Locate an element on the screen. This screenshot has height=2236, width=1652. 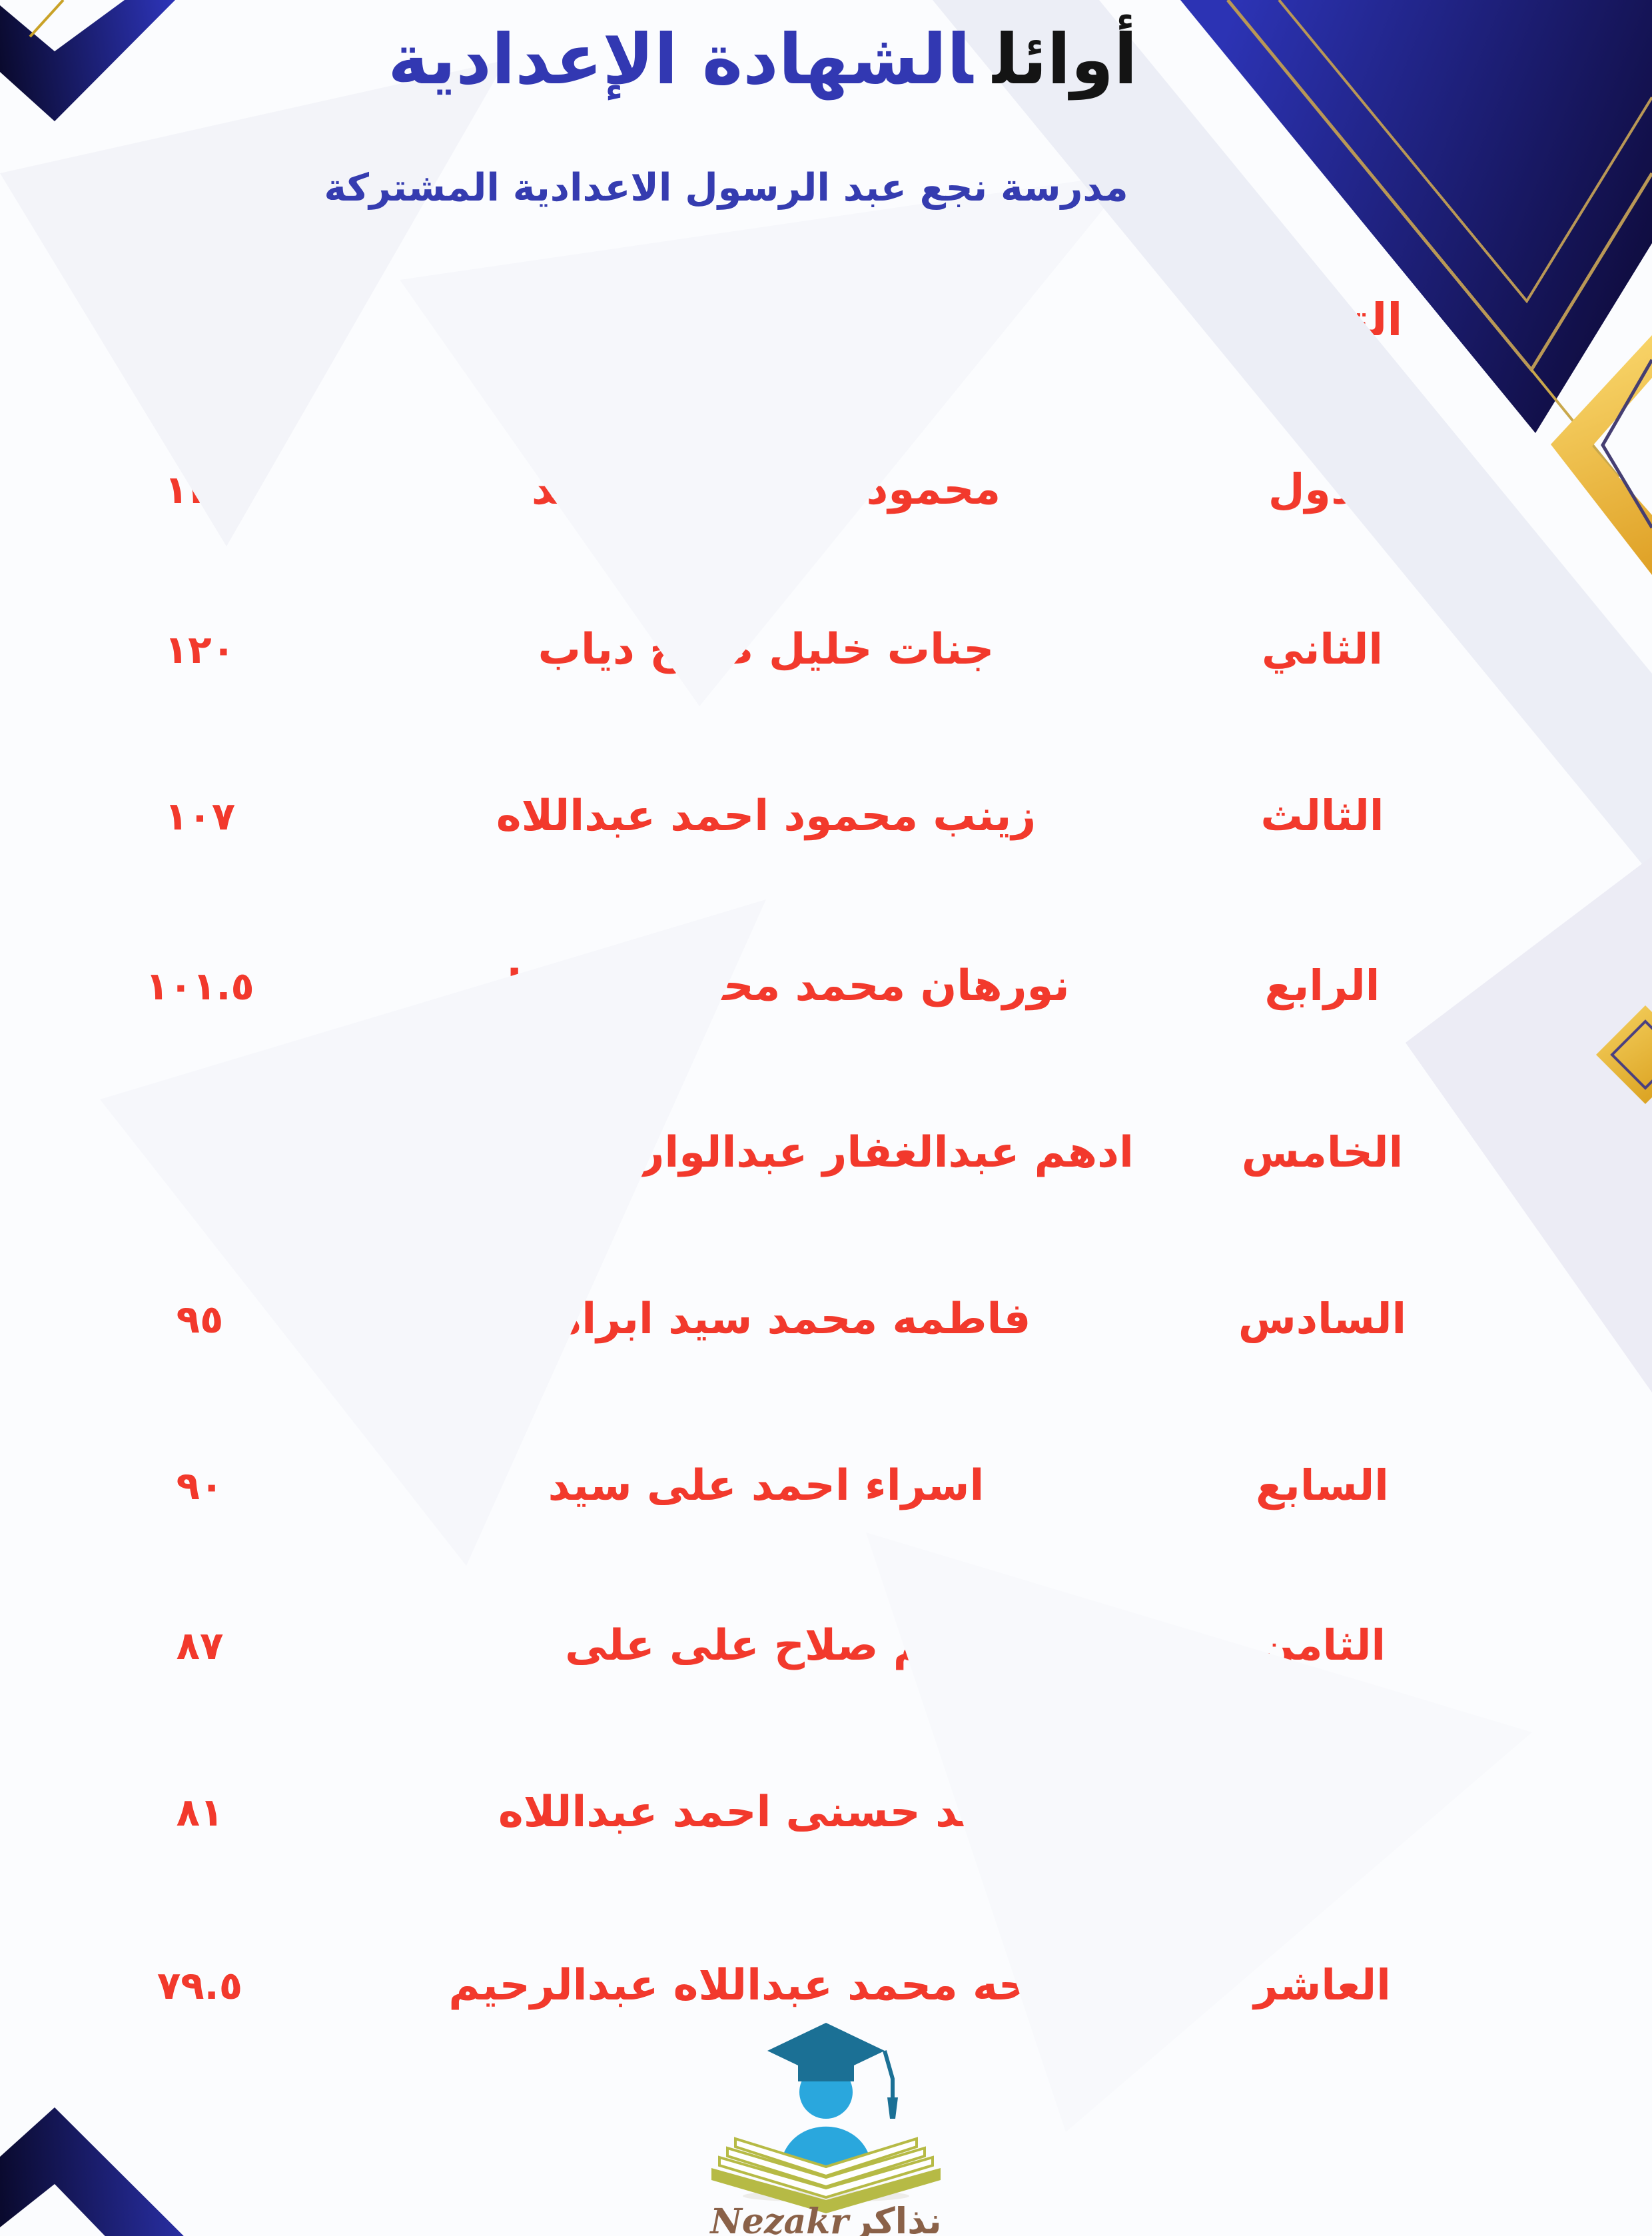
top-left-chevron-icon is located at coordinates (87, 60).